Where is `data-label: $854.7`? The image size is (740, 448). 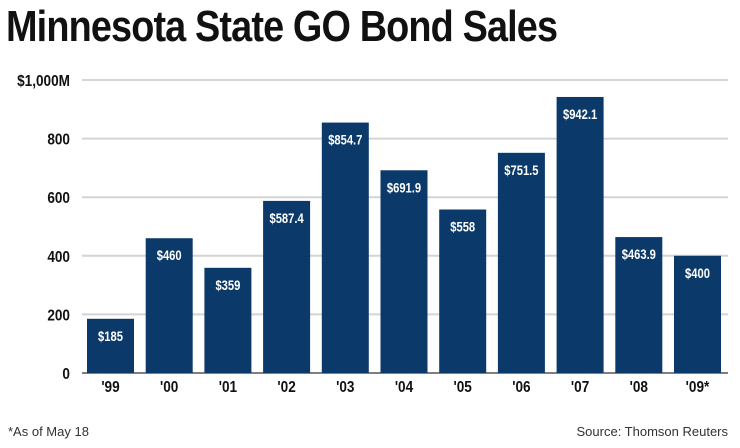 data-label: $854.7 is located at coordinates (345, 139).